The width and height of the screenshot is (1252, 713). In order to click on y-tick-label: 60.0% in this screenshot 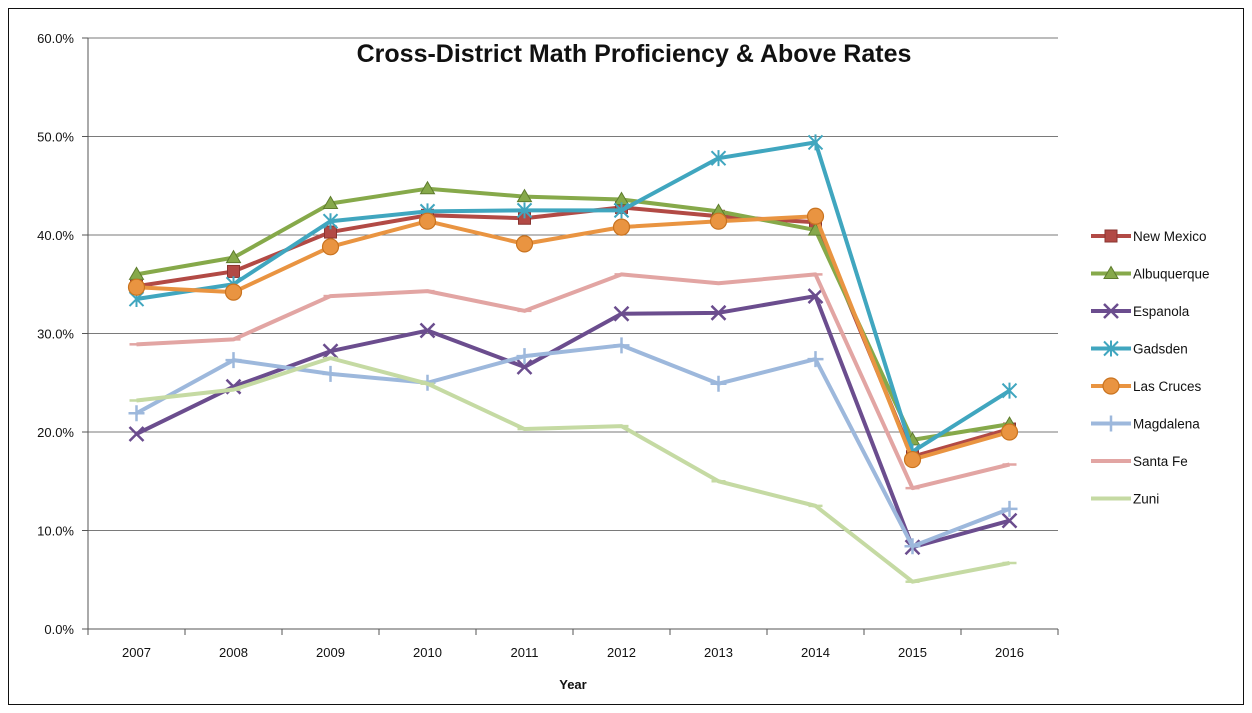, I will do `click(55, 38)`.